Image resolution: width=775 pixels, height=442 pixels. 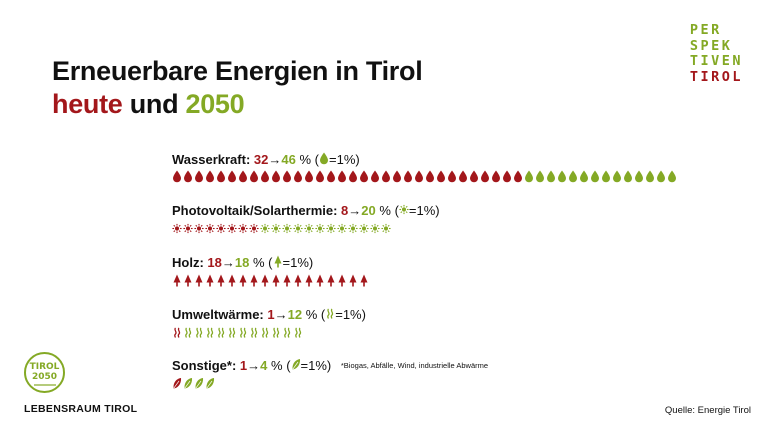 What do you see at coordinates (345, 210) in the screenshot?
I see `value-today: 8` at bounding box center [345, 210].